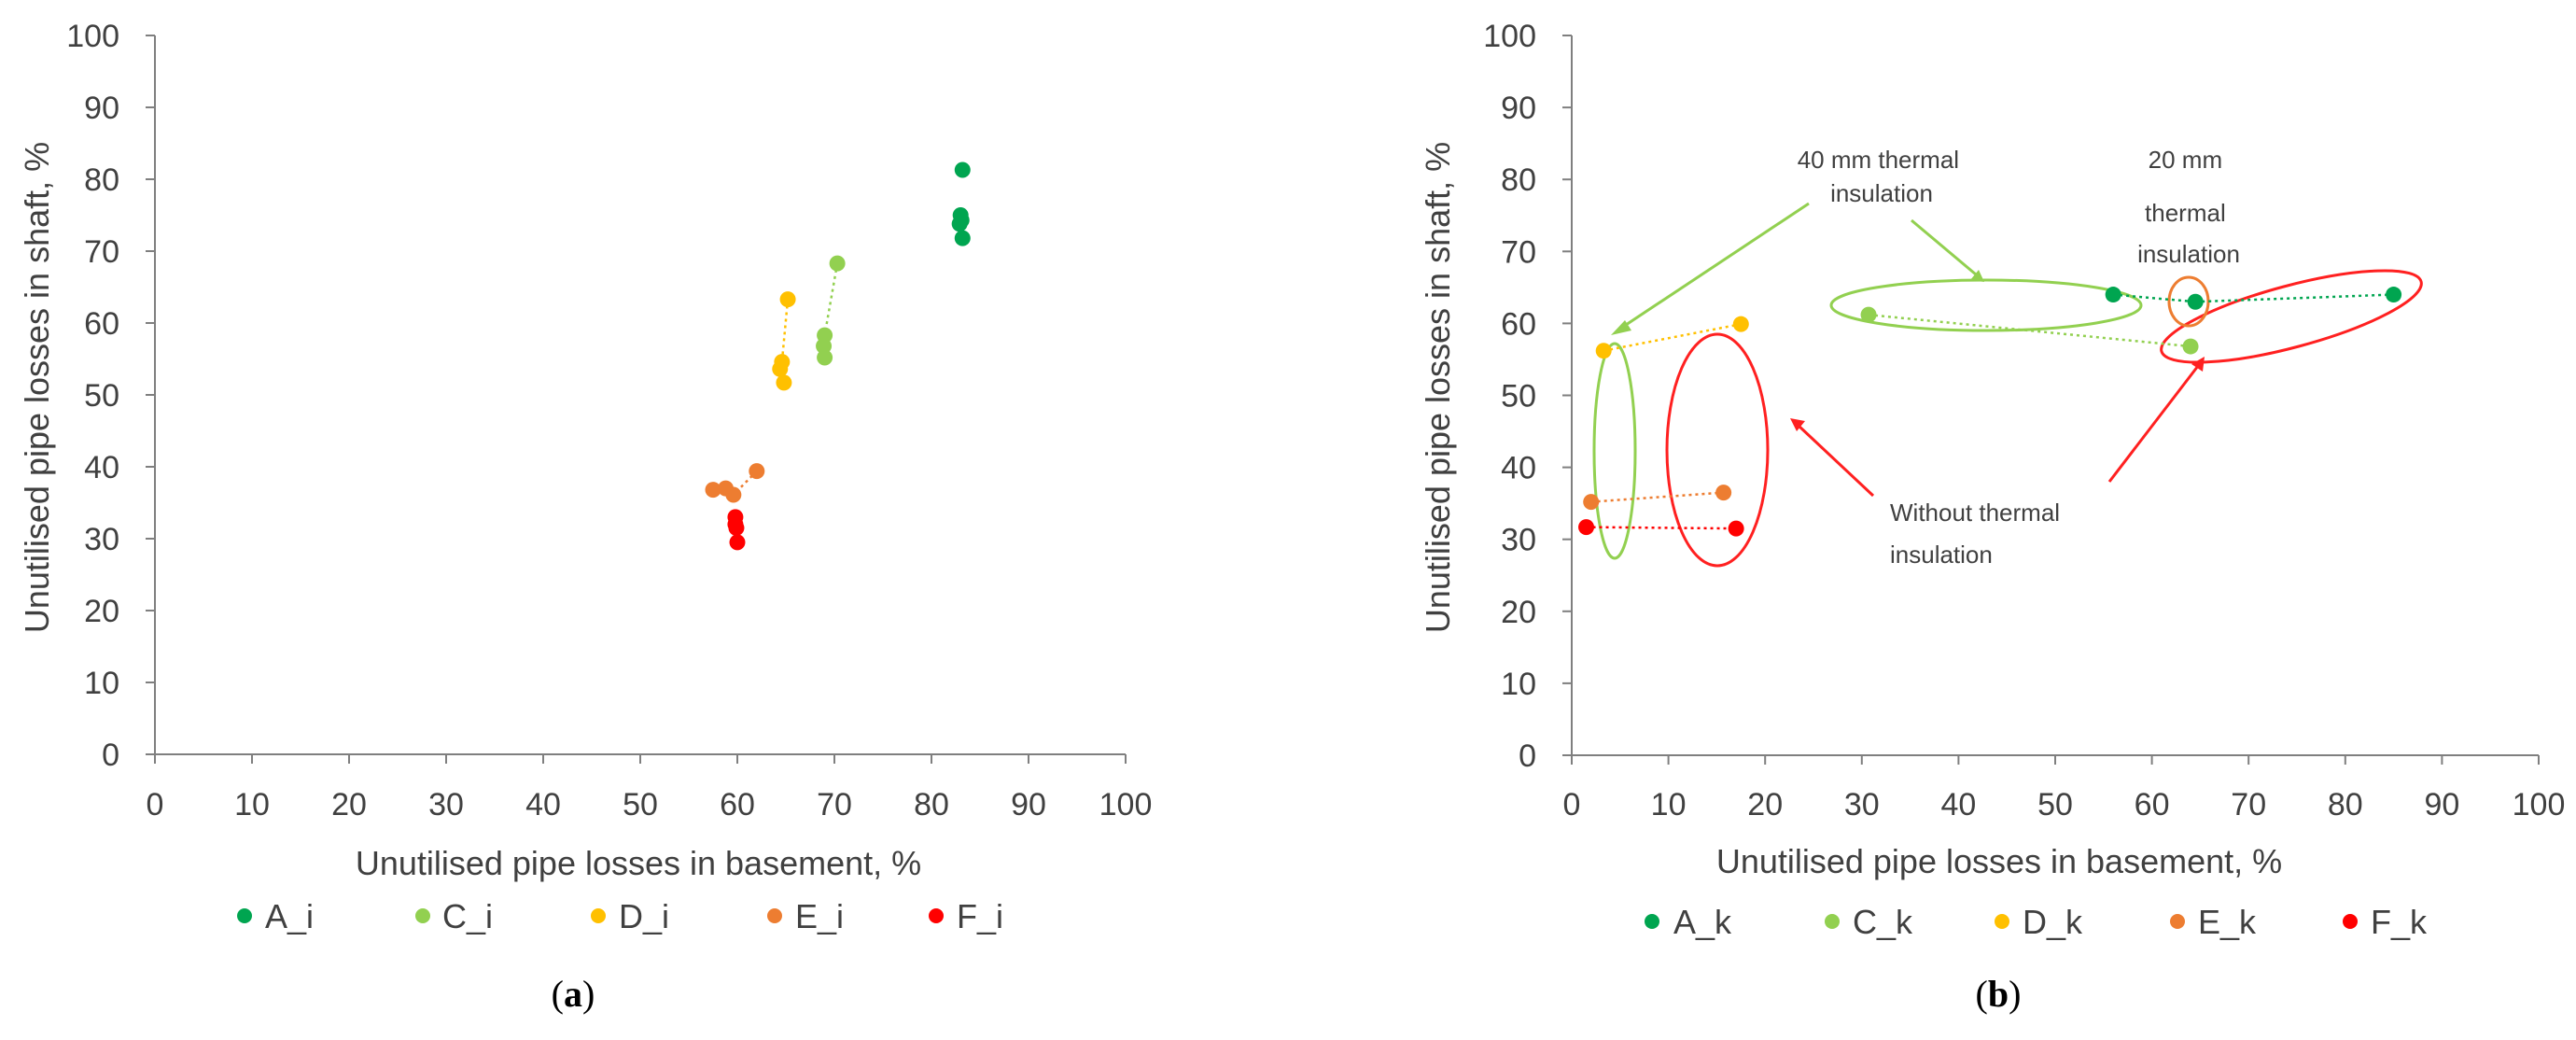 The height and width of the screenshot is (1040, 2576). I want to click on chart-b-caption-letter: b, so click(1998, 994).